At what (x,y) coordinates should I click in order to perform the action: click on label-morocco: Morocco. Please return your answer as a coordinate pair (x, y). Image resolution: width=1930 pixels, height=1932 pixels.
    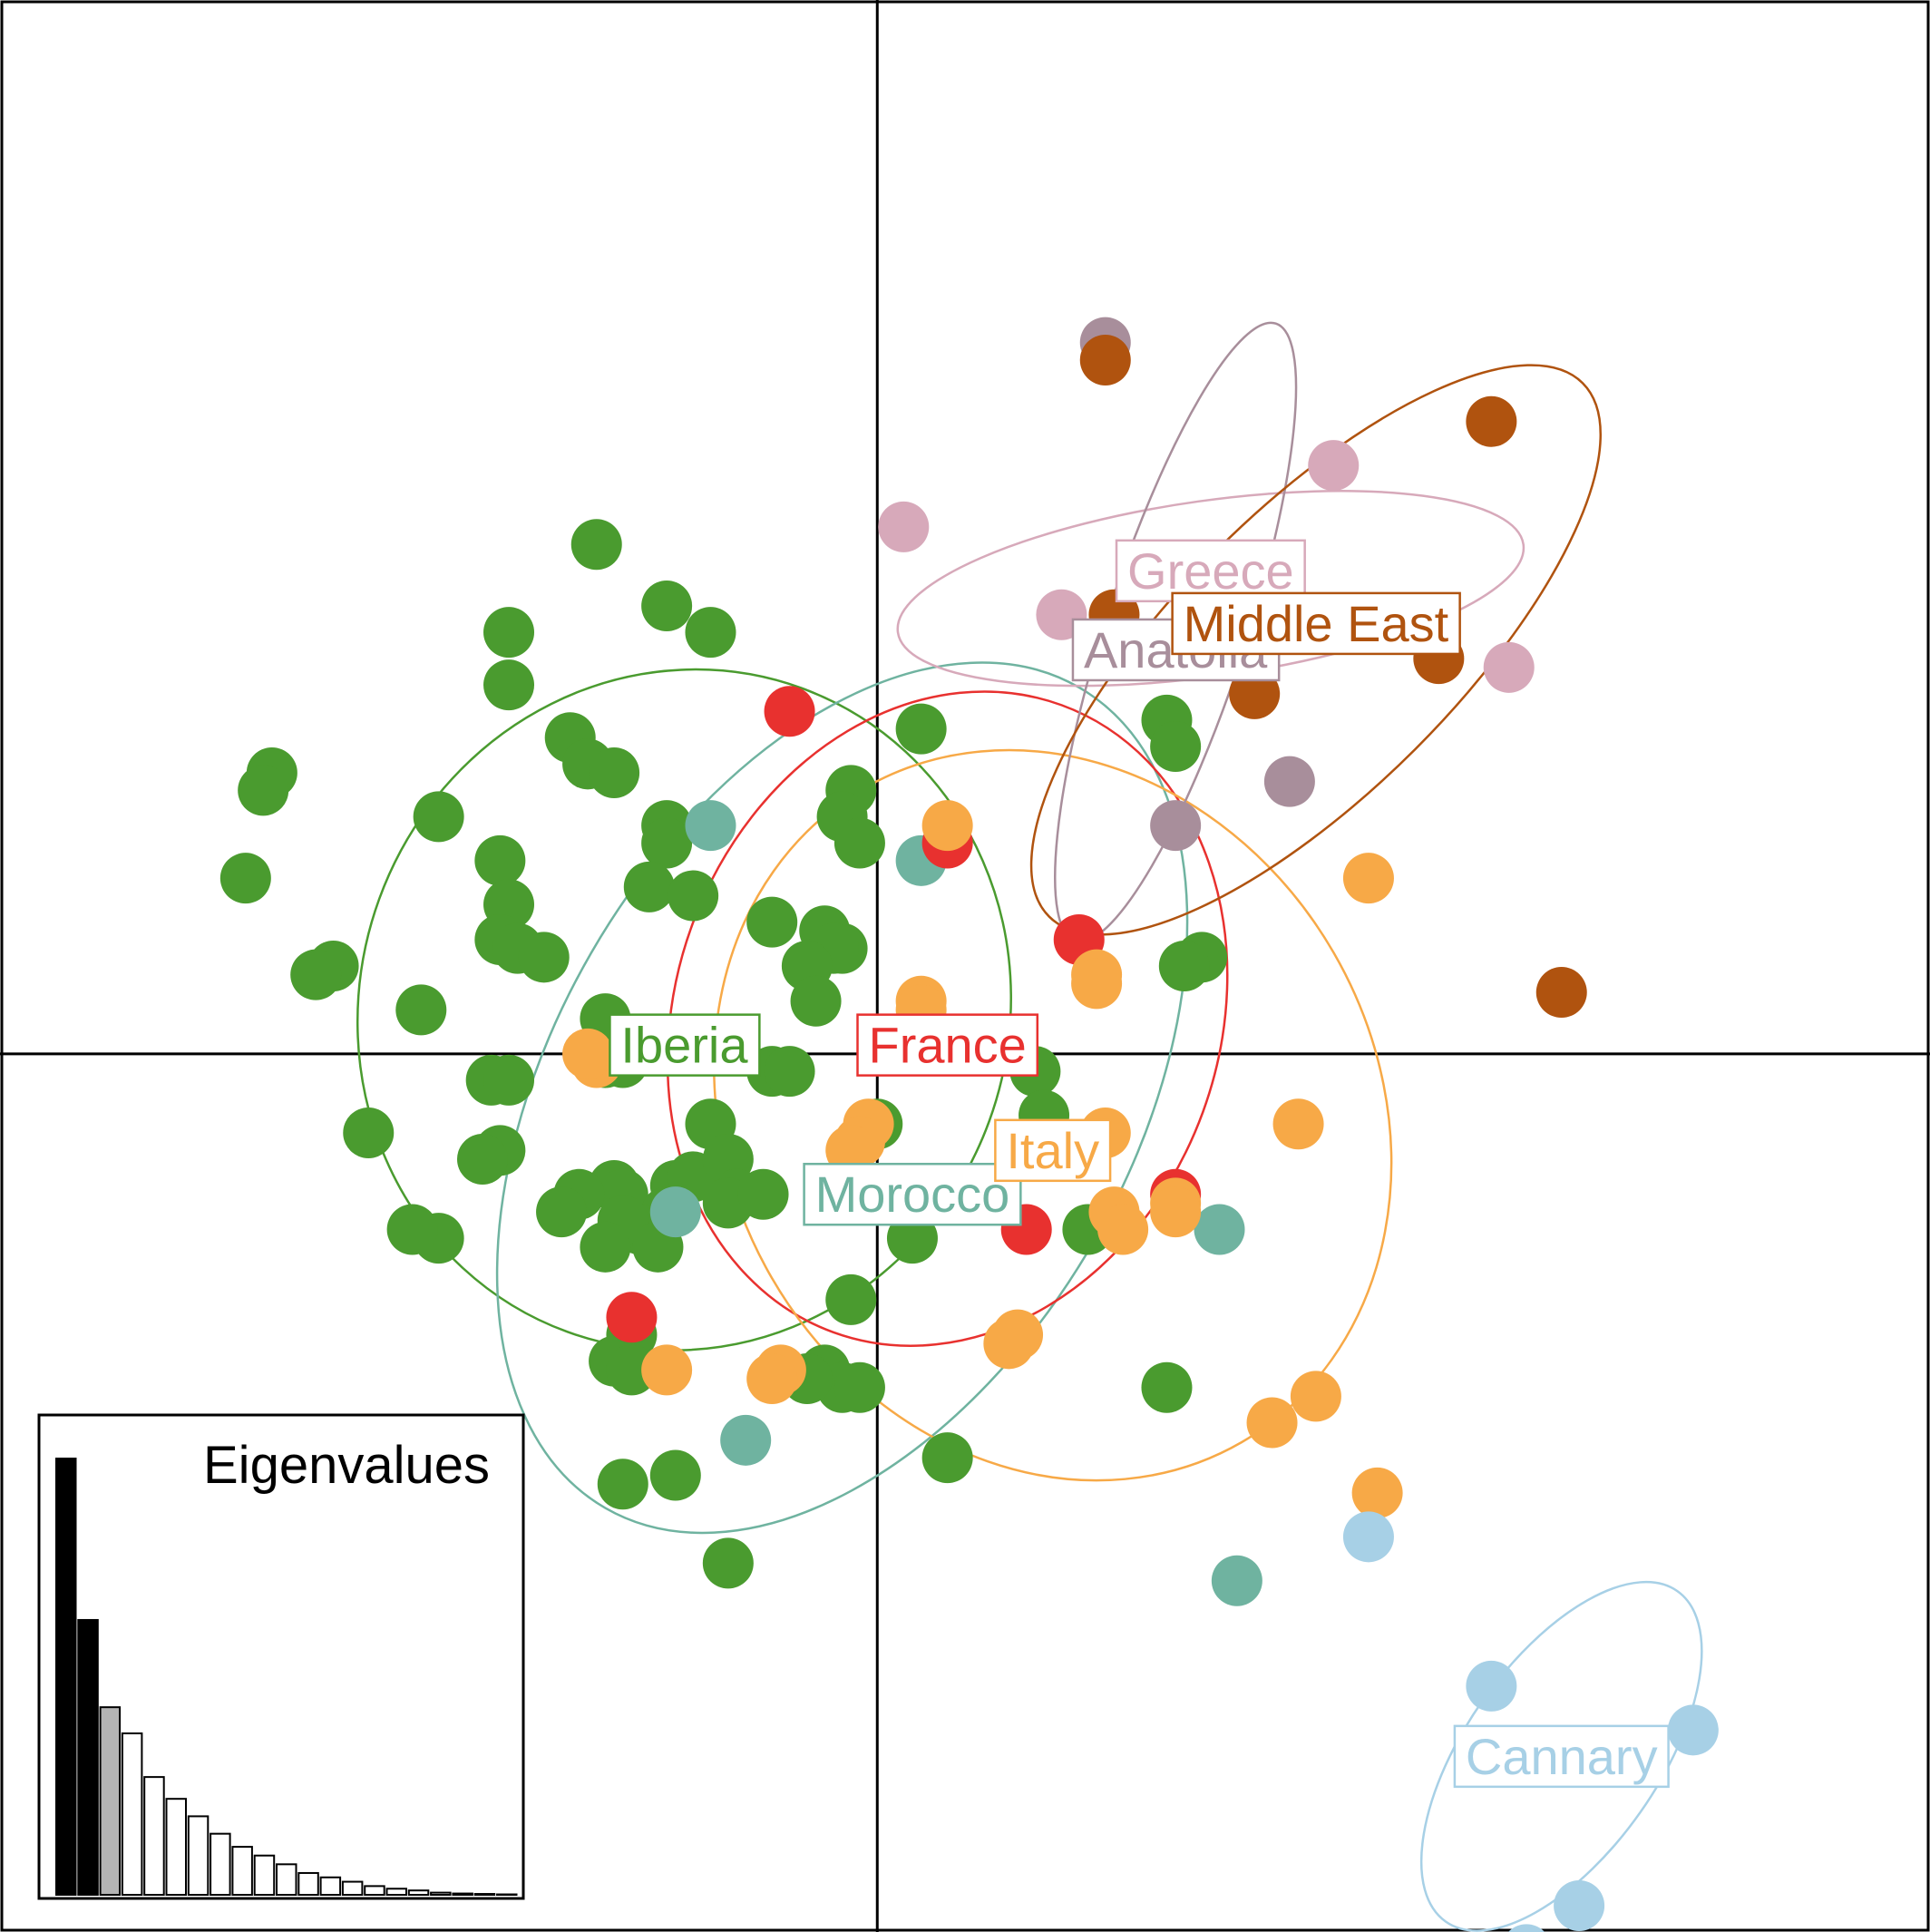
    Looking at the image, I should click on (912, 1194).